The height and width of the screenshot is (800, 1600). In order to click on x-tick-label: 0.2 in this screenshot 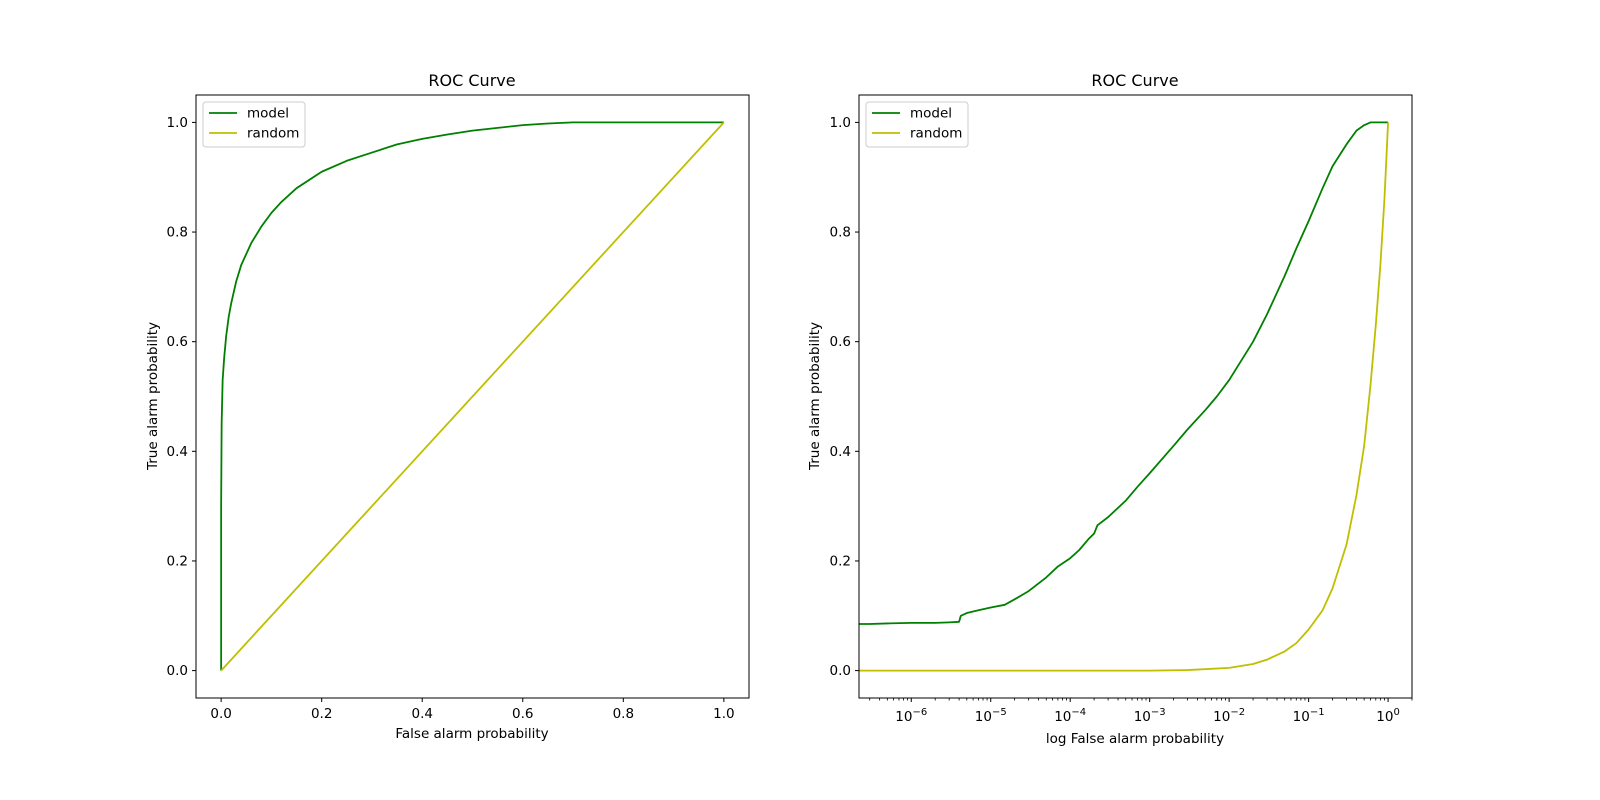, I will do `click(321, 714)`.